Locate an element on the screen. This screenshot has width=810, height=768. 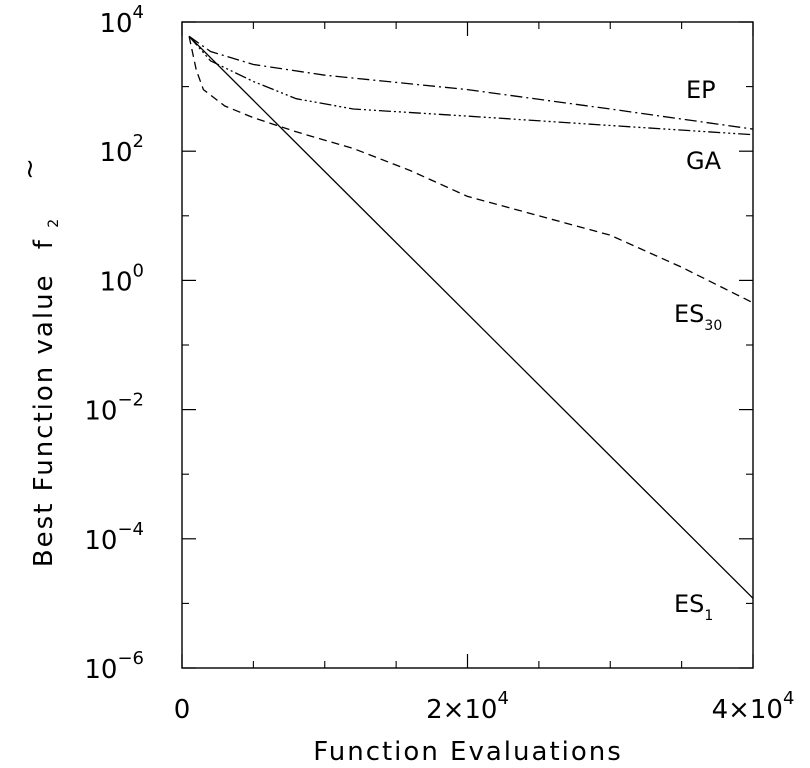
y-tick-label: 10⁰ is located at coordinates (121, 278).